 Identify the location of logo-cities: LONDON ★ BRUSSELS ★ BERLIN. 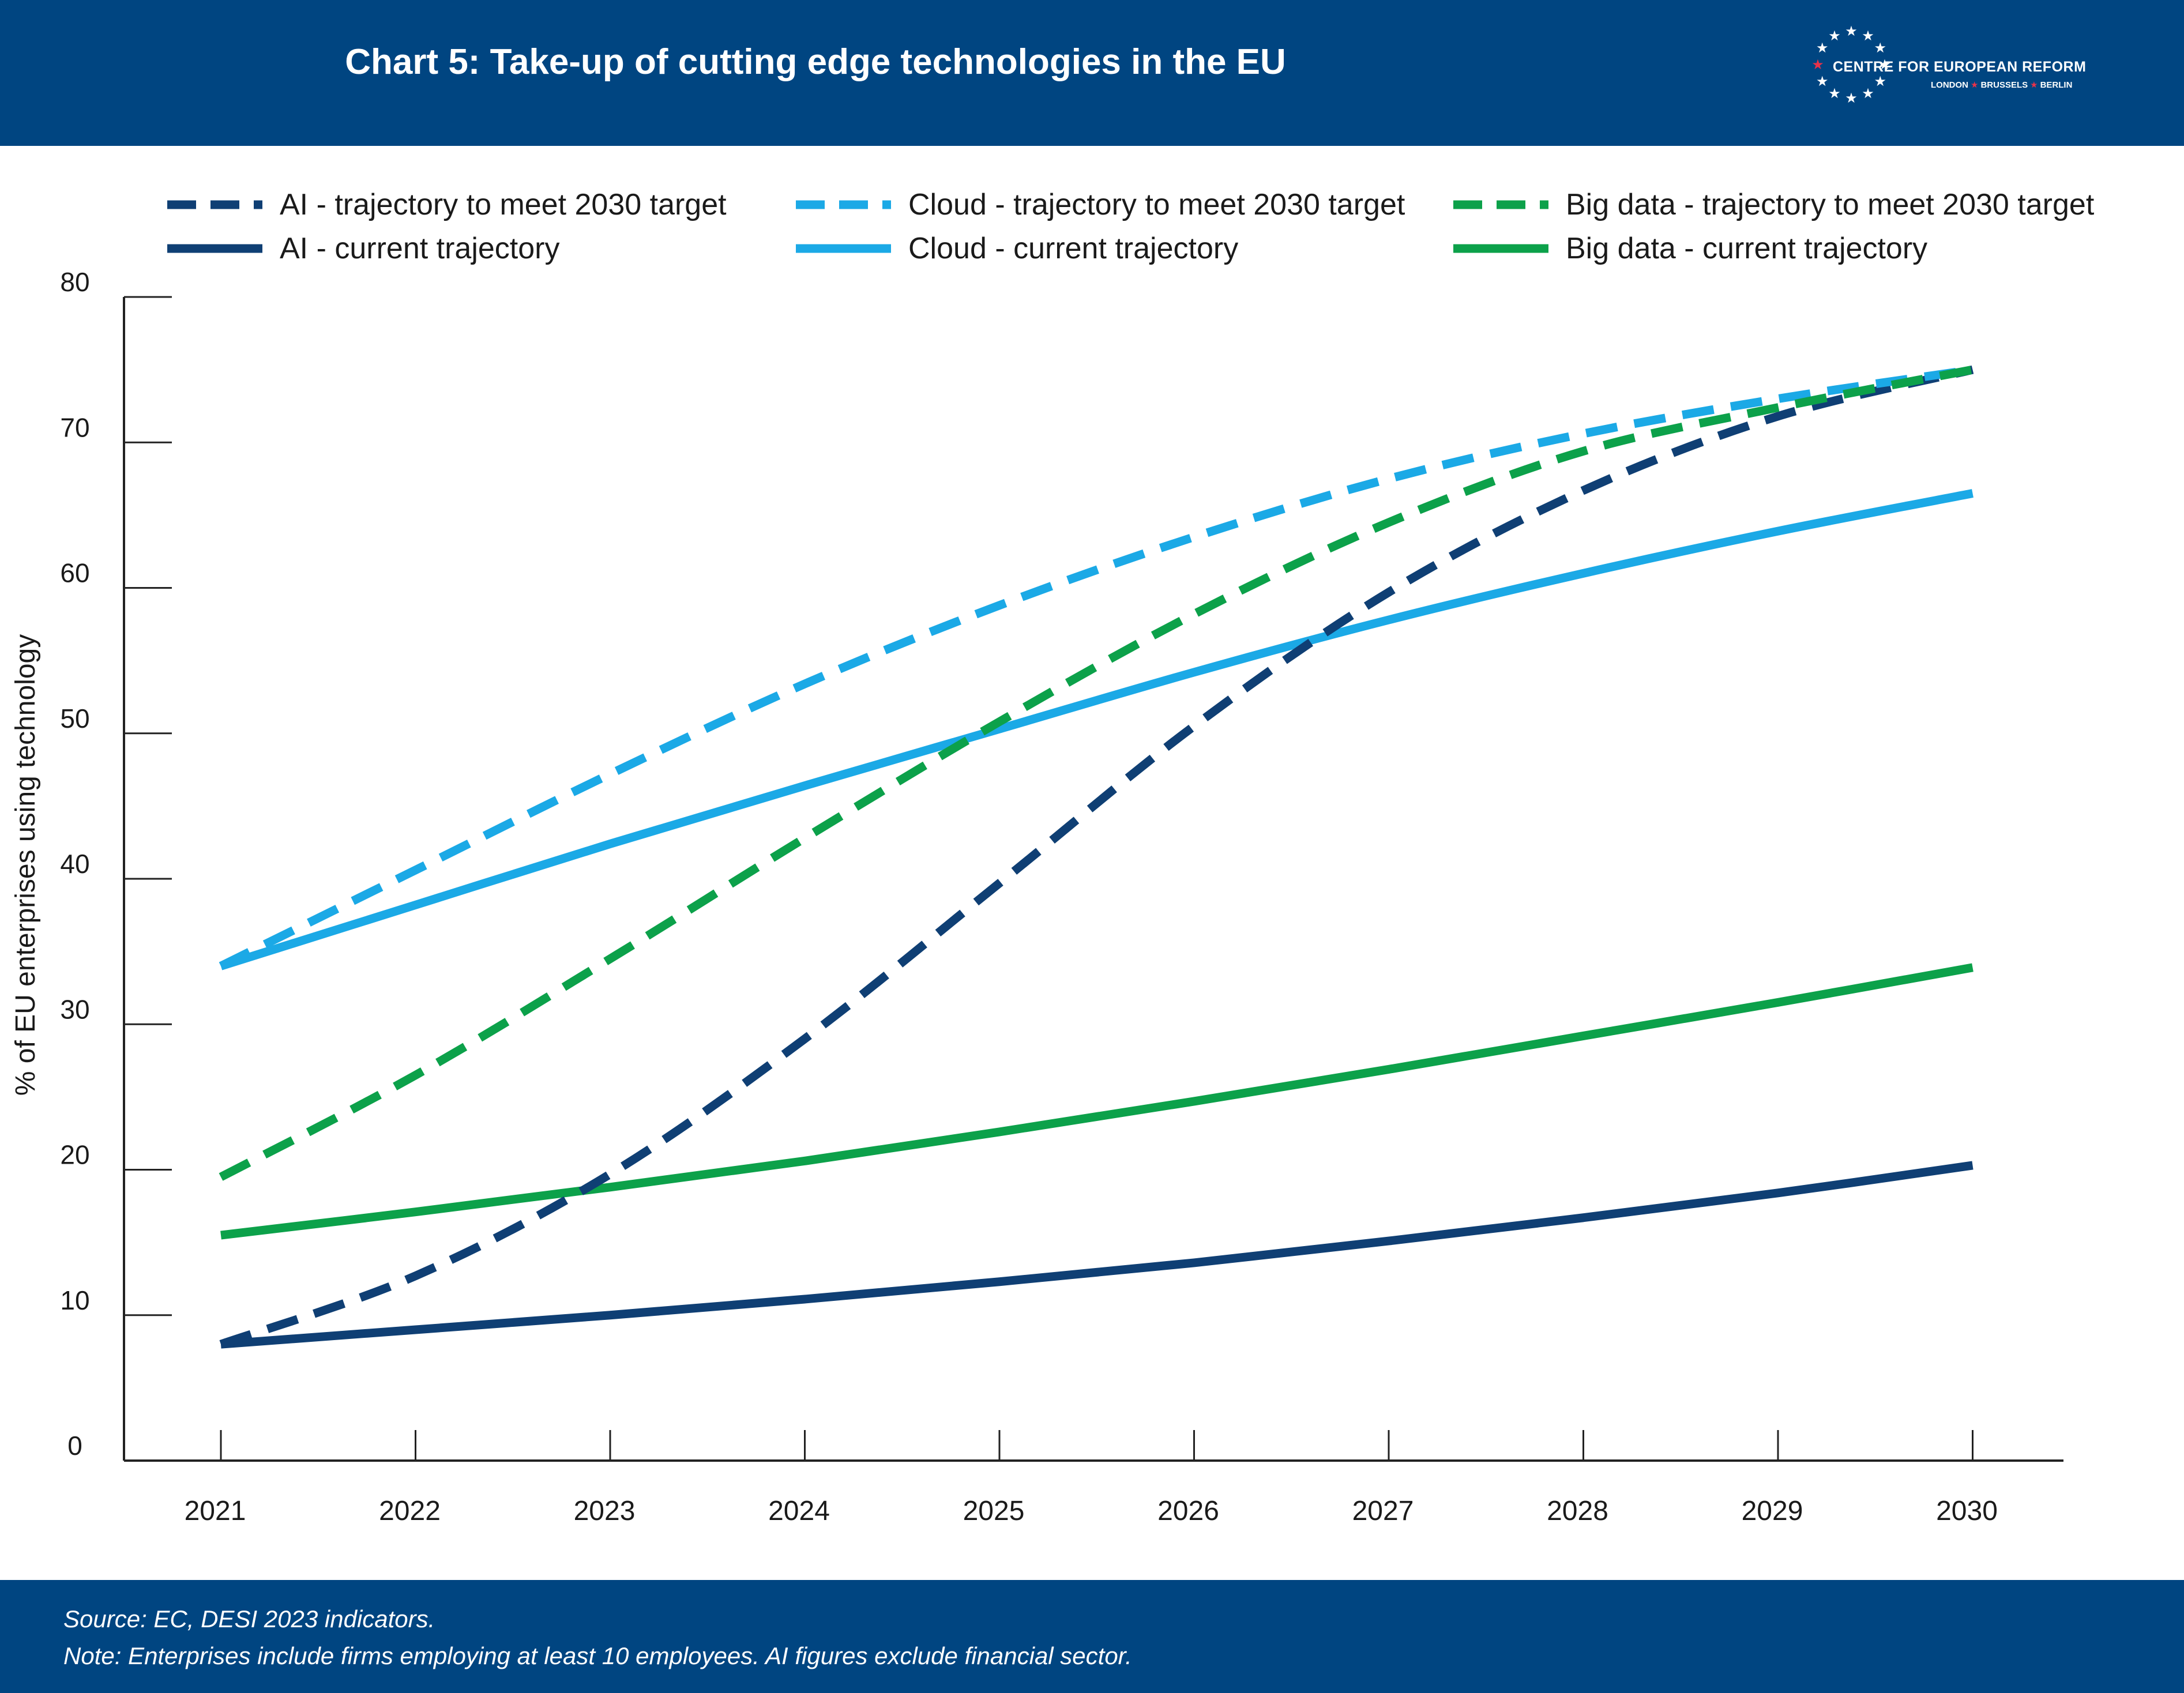
(2001, 85).